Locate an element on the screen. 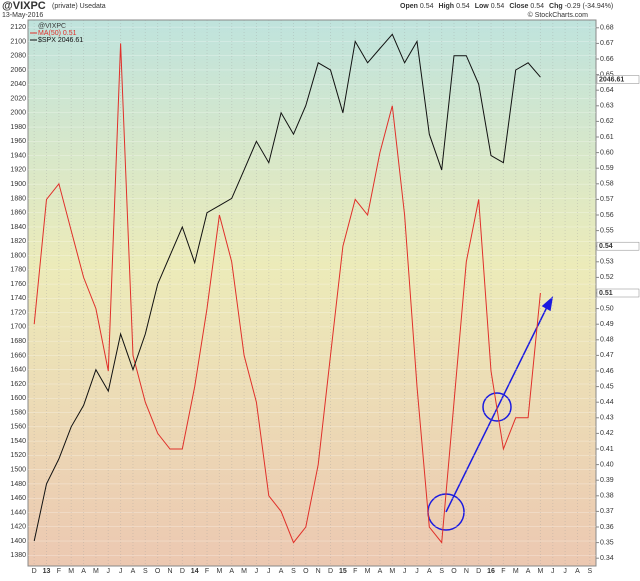 This screenshot has height=581, width=640. x-tick-label: 14 is located at coordinates (195, 571).